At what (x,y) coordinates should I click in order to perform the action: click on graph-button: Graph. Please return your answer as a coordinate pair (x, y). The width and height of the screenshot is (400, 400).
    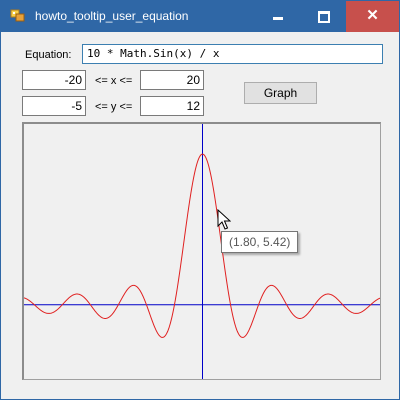
    Looking at the image, I should click on (280, 93).